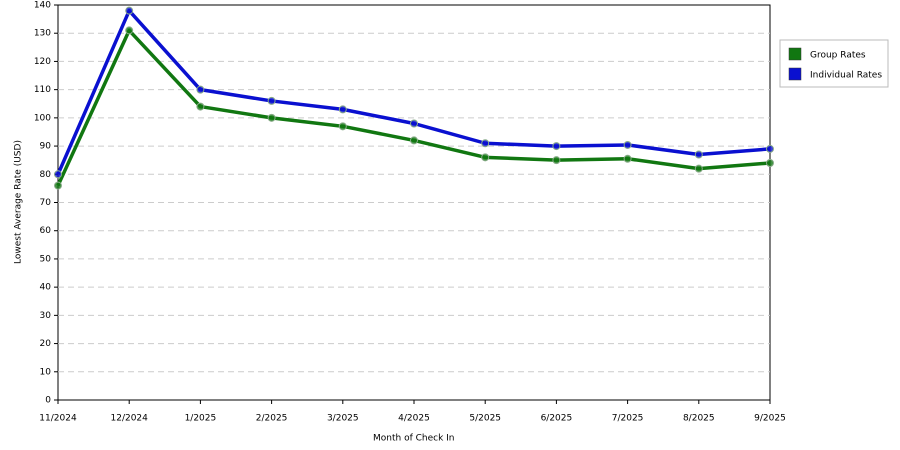 This screenshot has width=900, height=450. What do you see at coordinates (201, 419) in the screenshot?
I see `x-tick-label: 1/2025` at bounding box center [201, 419].